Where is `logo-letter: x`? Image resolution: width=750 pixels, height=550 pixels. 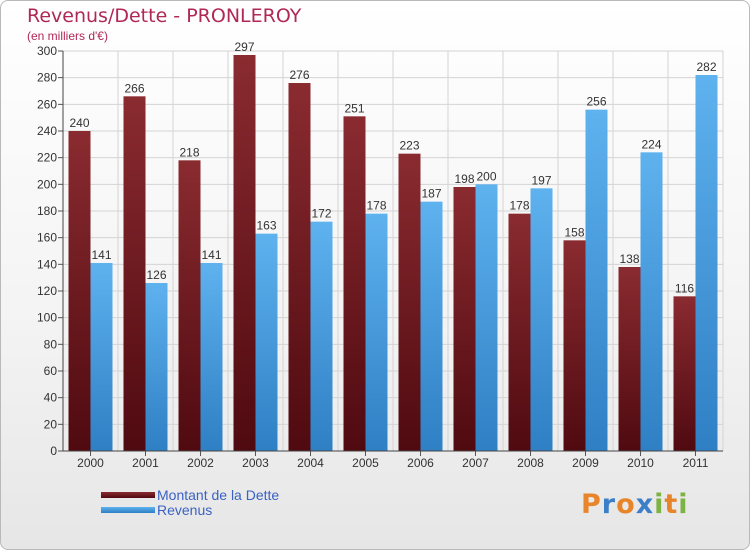 logo-letter: x is located at coordinates (645, 504).